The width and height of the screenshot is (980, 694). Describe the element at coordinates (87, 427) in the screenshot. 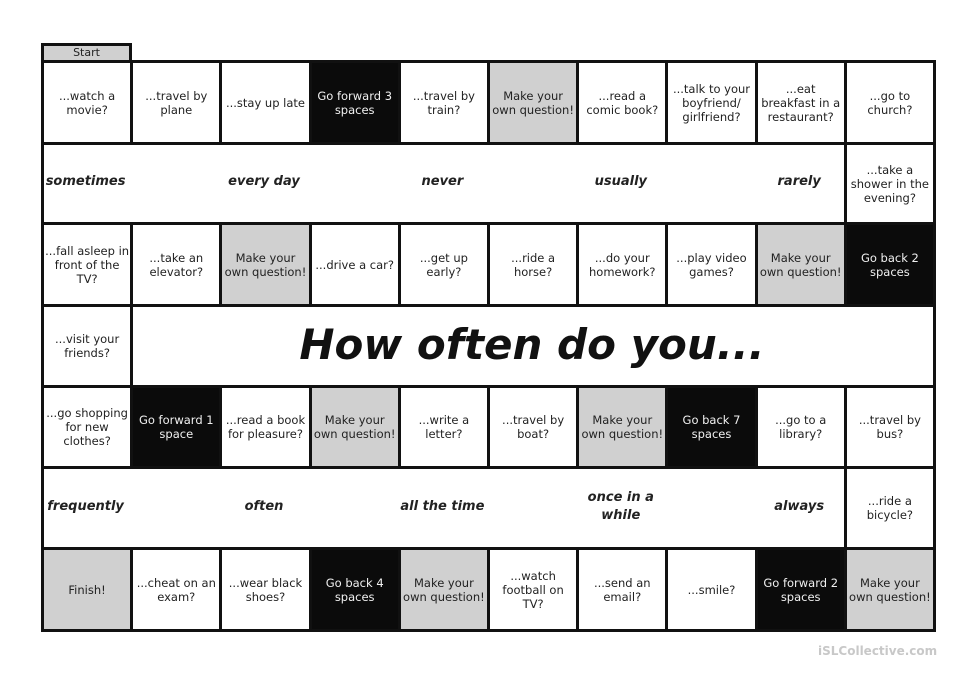

I see `board-space: ...go shopping for new clothes?` at that location.